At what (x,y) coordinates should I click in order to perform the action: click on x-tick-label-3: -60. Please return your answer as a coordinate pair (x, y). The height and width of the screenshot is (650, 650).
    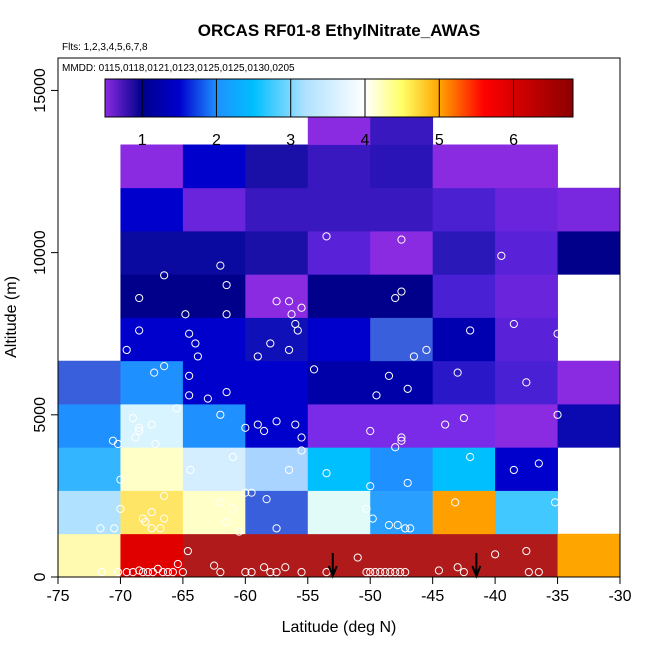
    Looking at the image, I should click on (245, 596).